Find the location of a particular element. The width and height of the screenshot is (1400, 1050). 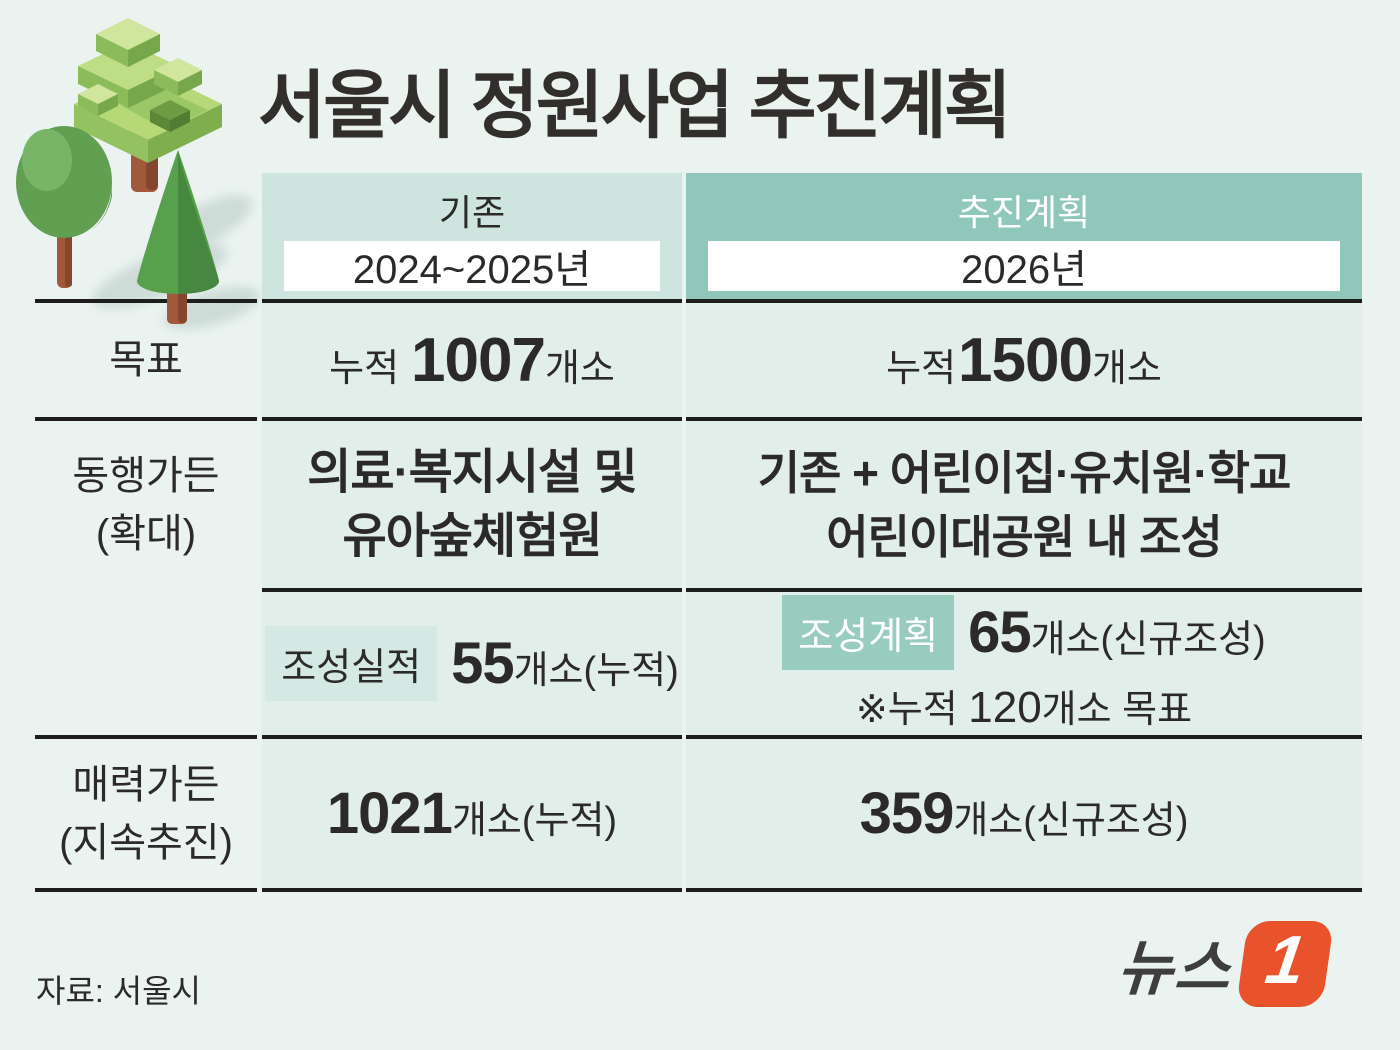

rule-col2-goal is located at coordinates (1024, 419).